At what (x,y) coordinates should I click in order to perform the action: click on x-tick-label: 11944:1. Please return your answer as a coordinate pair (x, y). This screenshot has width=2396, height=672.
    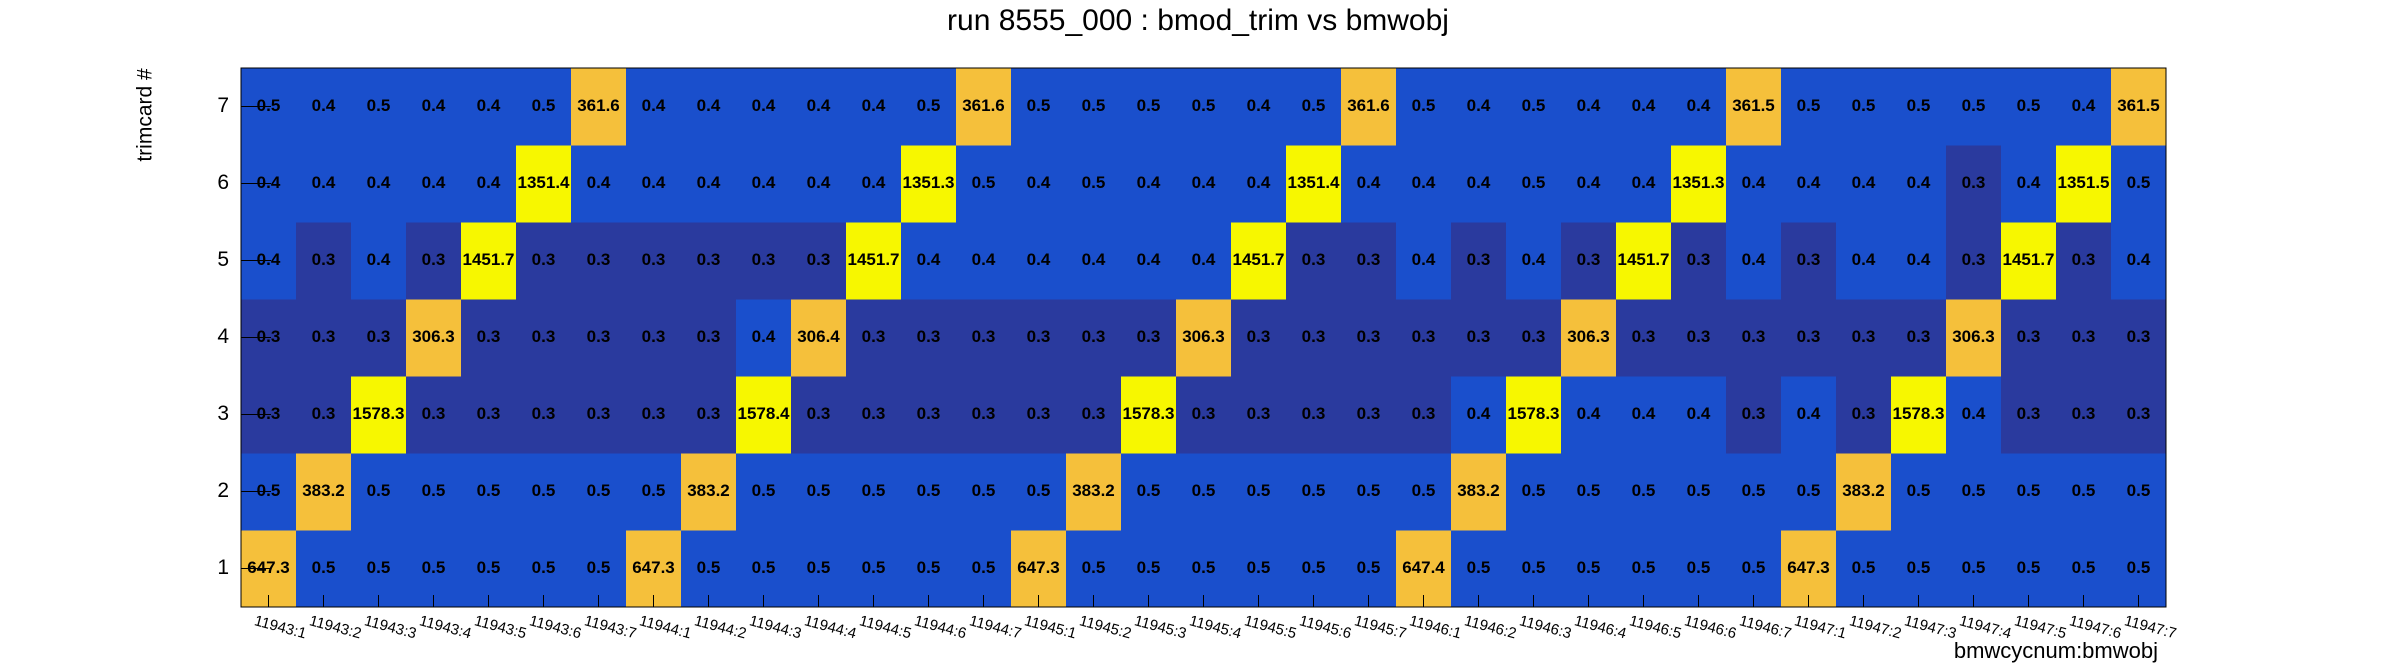
    Looking at the image, I should click on (665, 627).